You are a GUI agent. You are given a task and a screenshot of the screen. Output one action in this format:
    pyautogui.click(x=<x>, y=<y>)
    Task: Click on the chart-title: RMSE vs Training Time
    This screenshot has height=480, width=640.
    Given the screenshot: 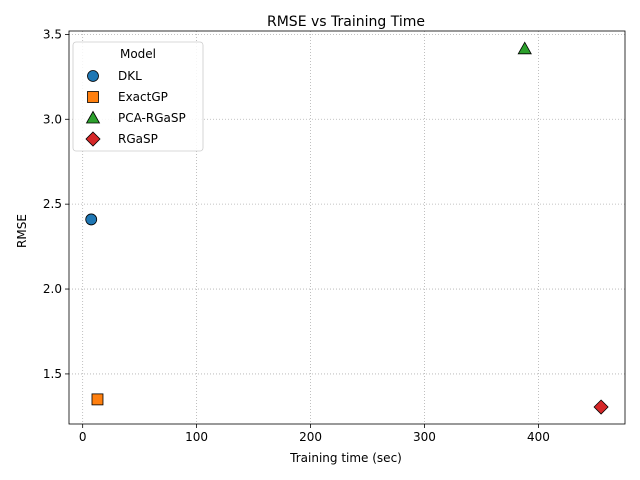 What is the action you would take?
    pyautogui.click(x=346, y=22)
    